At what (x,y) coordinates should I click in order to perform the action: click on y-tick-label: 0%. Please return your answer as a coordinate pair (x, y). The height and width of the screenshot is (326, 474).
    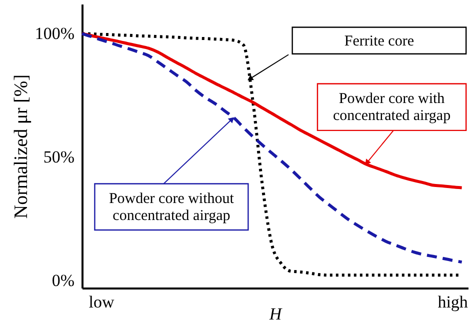
    Looking at the image, I should click on (63, 280).